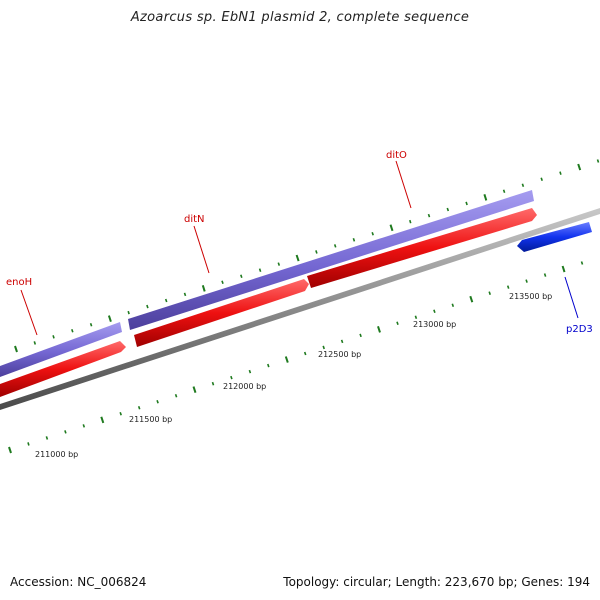  What do you see at coordinates (244, 386) in the screenshot?
I see `scale-label-212000: 212000 bp` at bounding box center [244, 386].